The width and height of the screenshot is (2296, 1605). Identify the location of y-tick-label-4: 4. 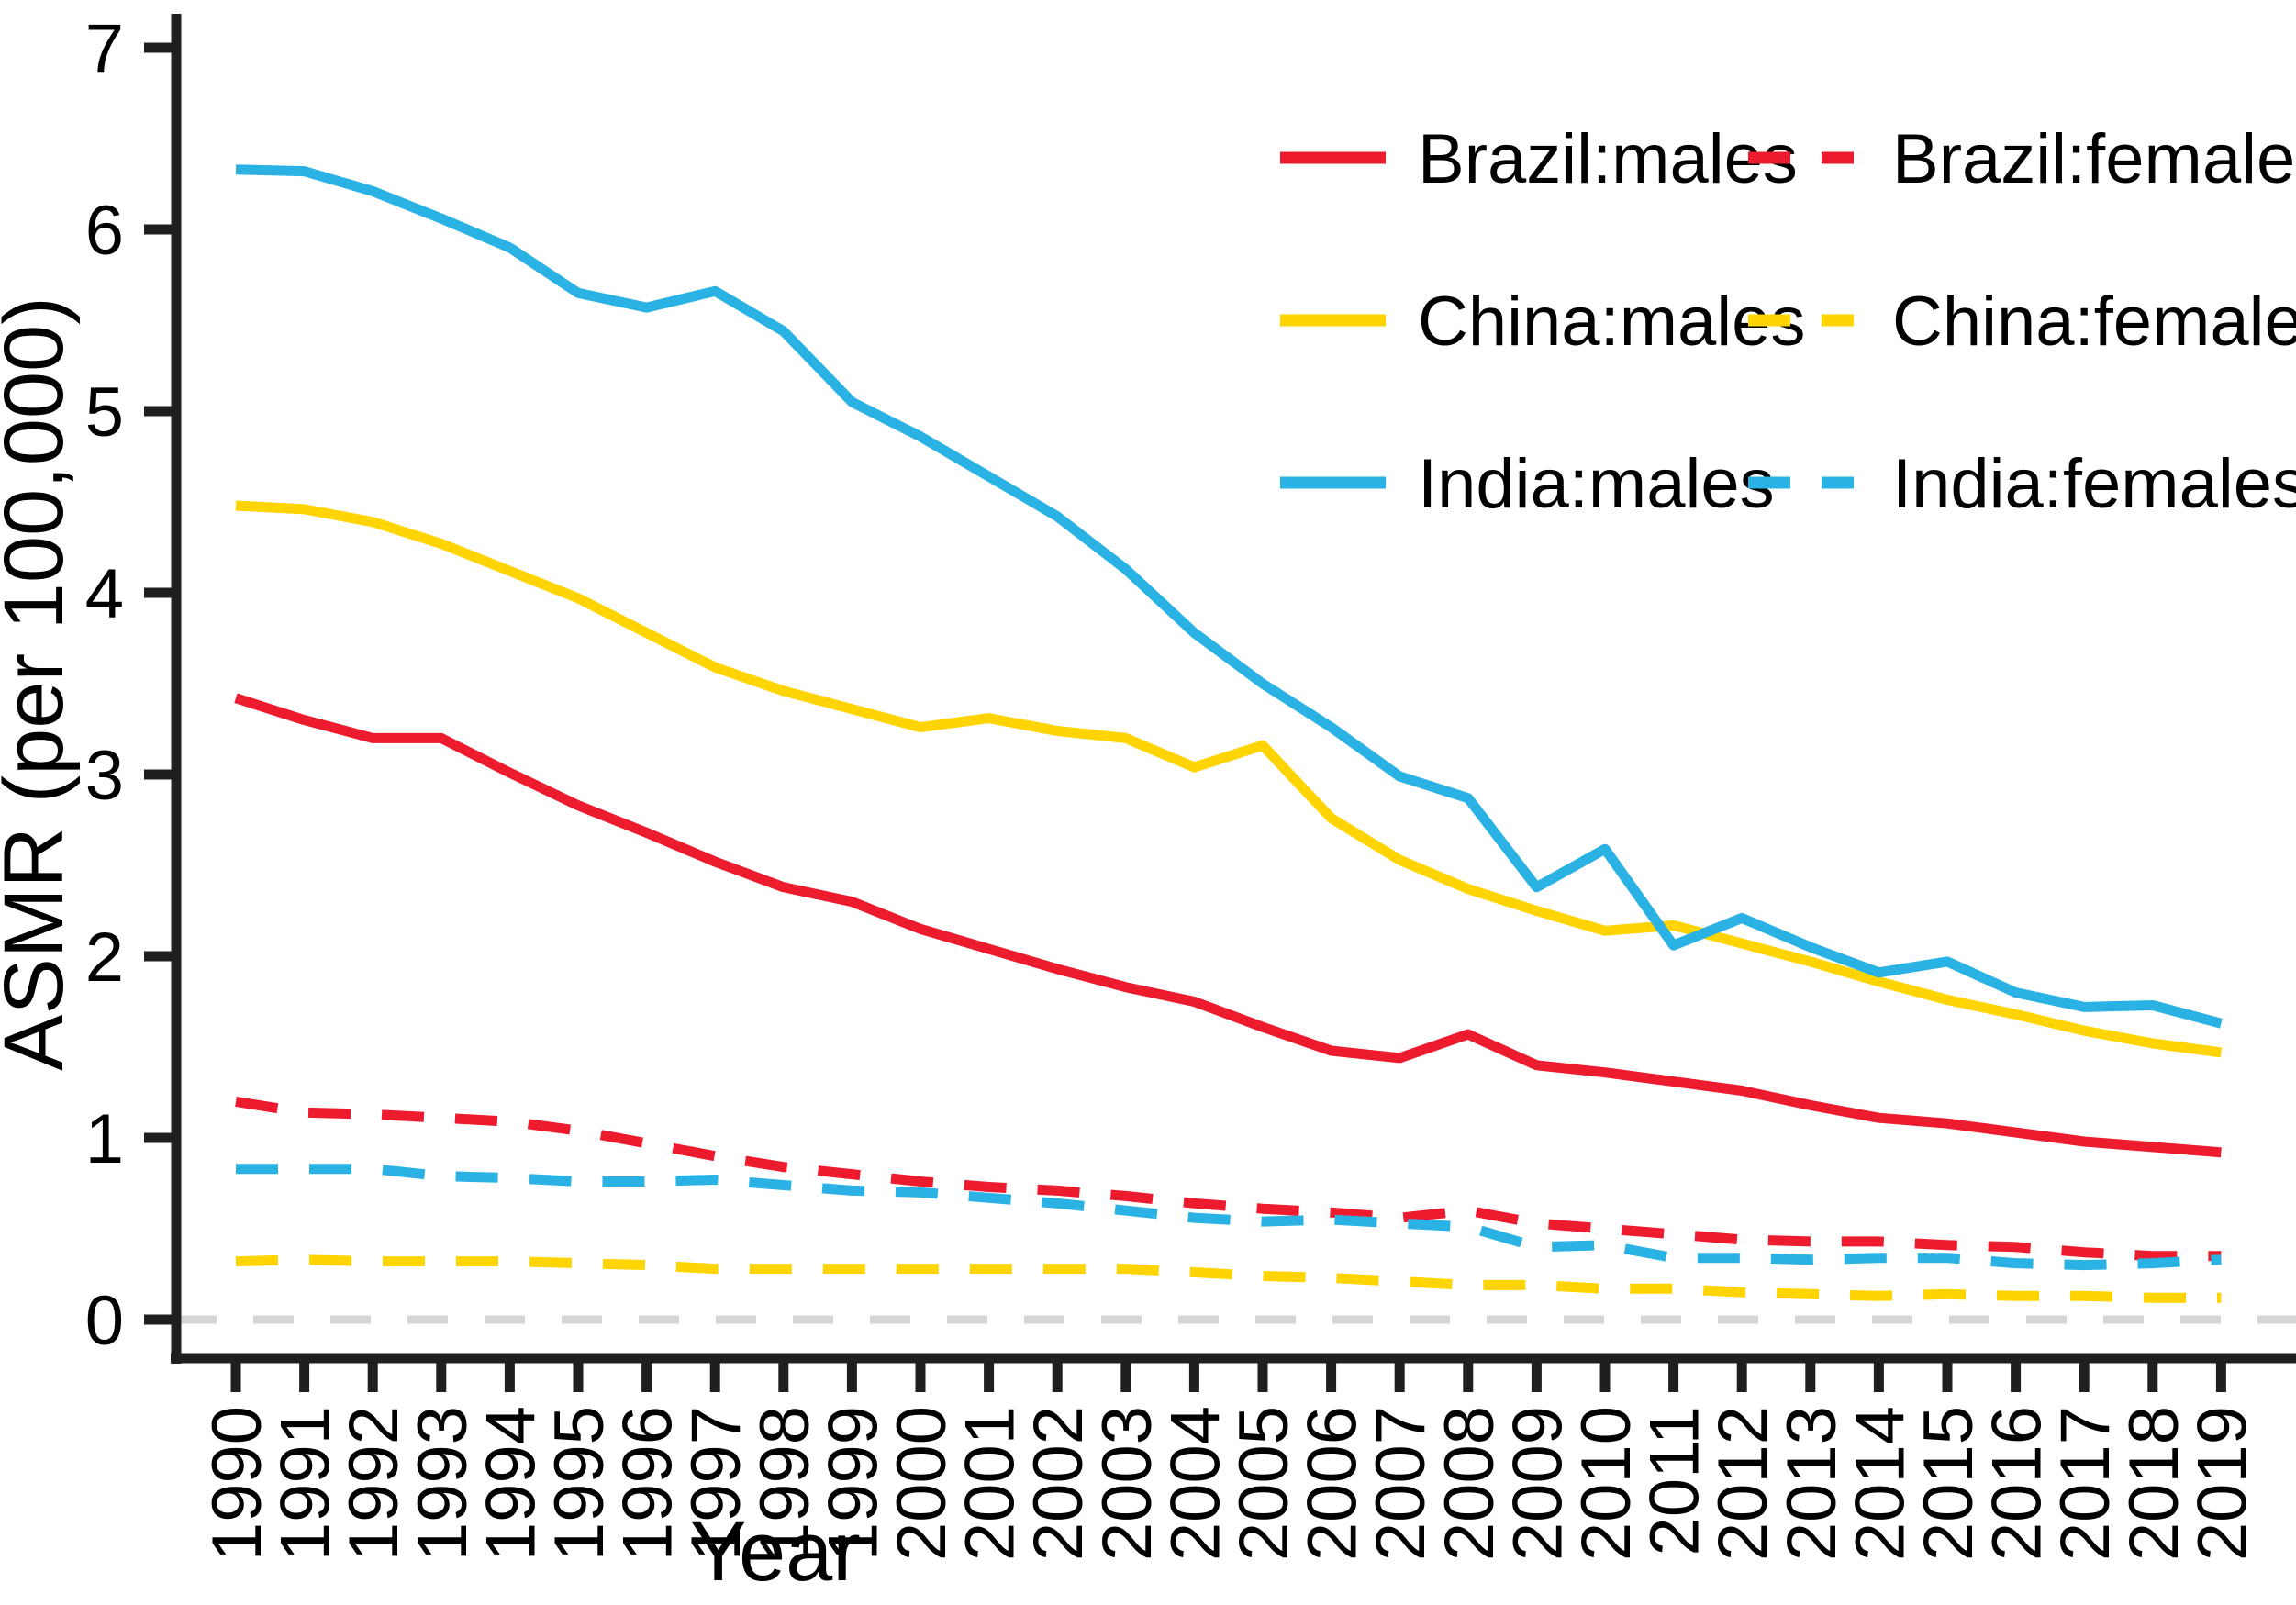
(104, 594).